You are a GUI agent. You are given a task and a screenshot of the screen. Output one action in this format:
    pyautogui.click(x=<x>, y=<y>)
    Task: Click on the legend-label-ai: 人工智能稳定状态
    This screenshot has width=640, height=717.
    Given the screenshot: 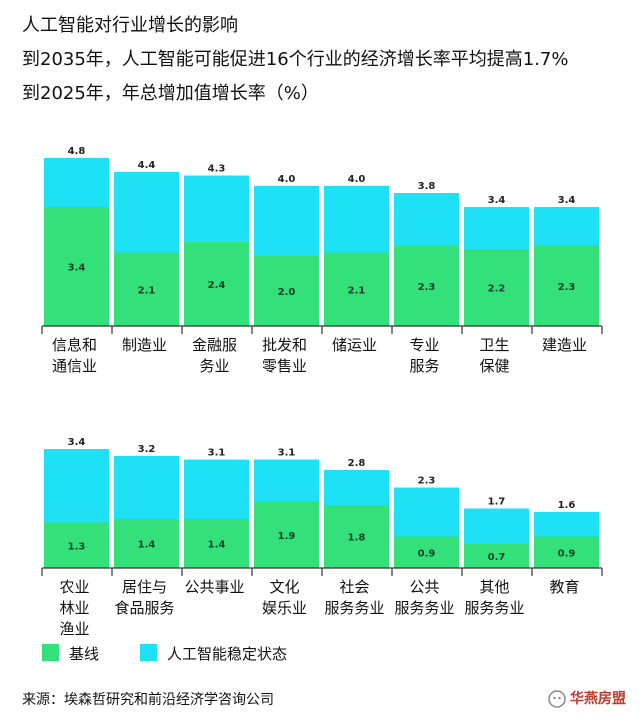 What is the action you would take?
    pyautogui.click(x=227, y=654)
    